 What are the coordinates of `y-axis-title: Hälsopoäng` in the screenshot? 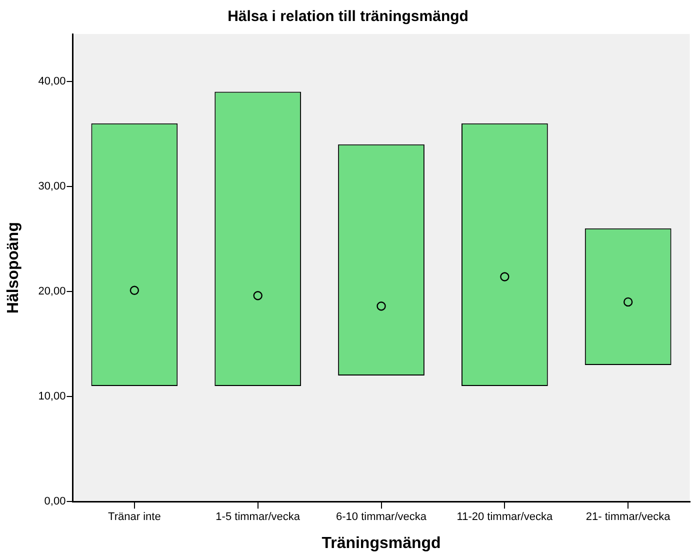 It's located at (13, 268).